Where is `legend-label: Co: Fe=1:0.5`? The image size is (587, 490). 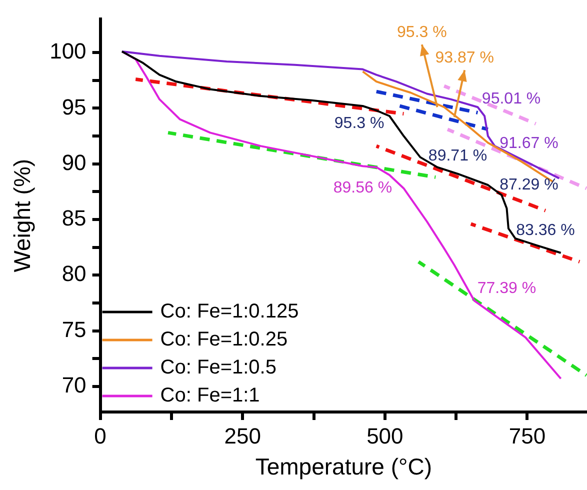
legend-label: Co: Fe=1:0.5 is located at coordinates (218, 367).